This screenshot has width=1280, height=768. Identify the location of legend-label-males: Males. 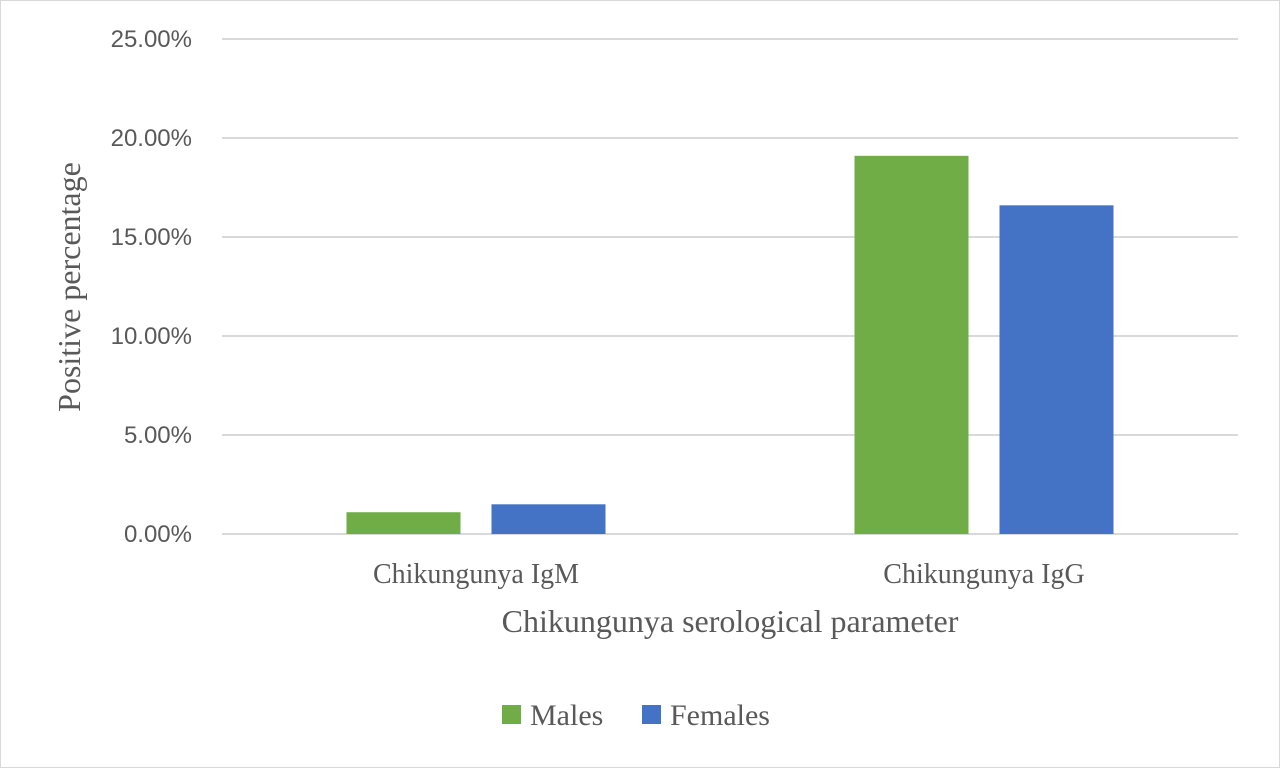
(566, 715).